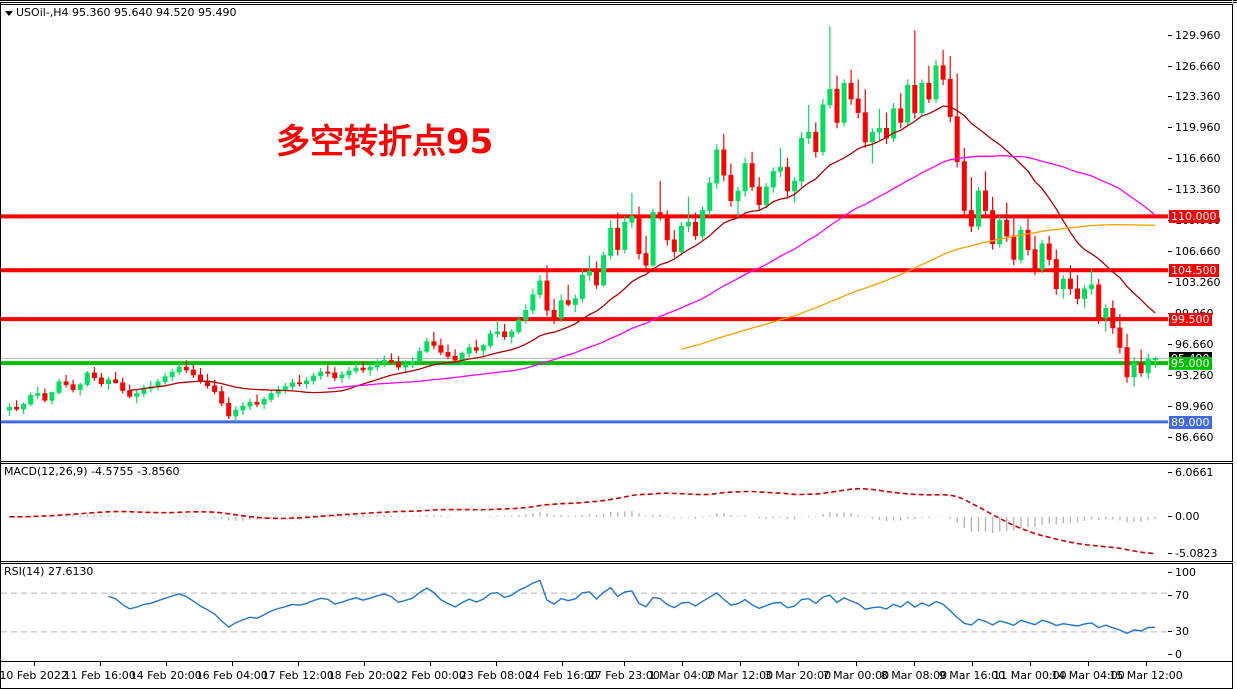 The height and width of the screenshot is (689, 1237). What do you see at coordinates (1088, 675) in the screenshot?
I see `time-tick-label: 14 Mar 04:00` at bounding box center [1088, 675].